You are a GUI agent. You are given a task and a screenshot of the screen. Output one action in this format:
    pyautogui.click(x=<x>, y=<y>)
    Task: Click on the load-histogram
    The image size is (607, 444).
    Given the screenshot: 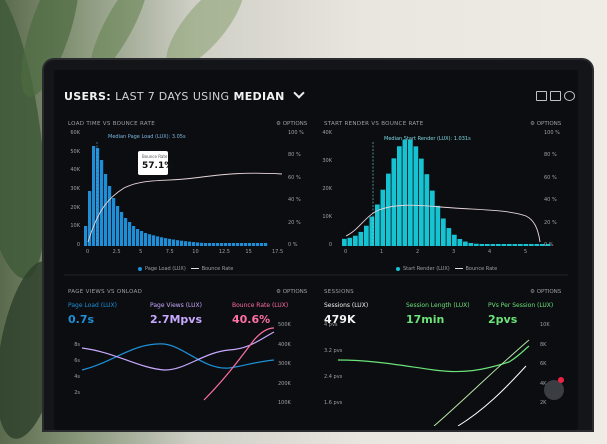 What is the action you would take?
    pyautogui.click(x=176, y=196)
    